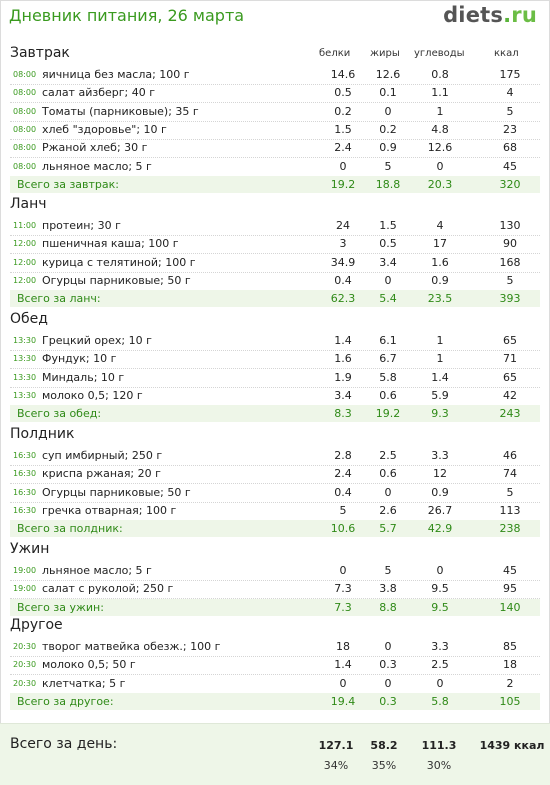  I want to click on meal-total-label: Всего за полдник:, so click(70, 528).